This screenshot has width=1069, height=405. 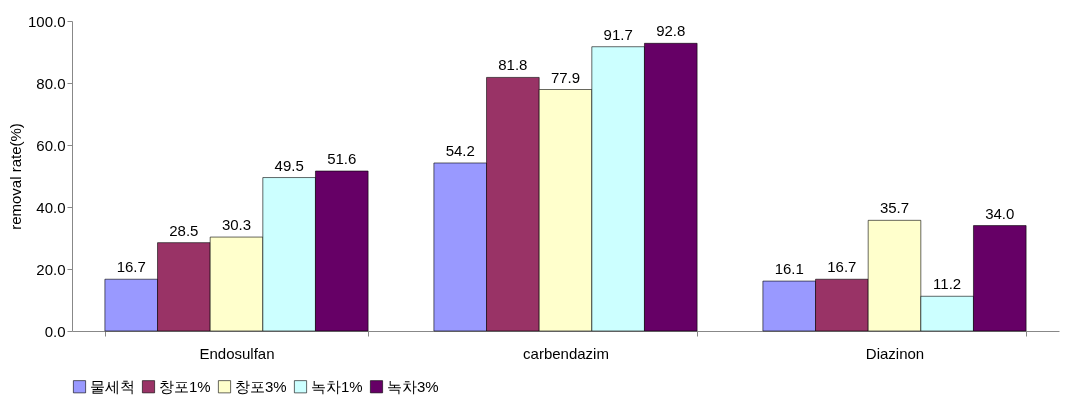 What do you see at coordinates (51, 83) in the screenshot?
I see `y-tick-label: 80.0` at bounding box center [51, 83].